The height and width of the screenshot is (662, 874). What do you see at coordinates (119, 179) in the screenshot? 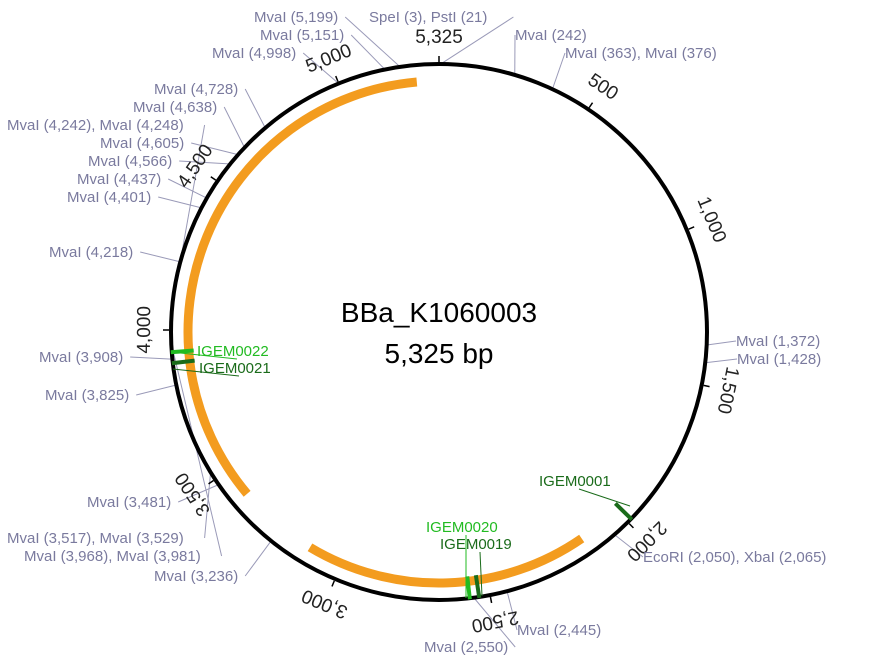
I see `restriction-site-label: MvaI (4,437)` at bounding box center [119, 179].